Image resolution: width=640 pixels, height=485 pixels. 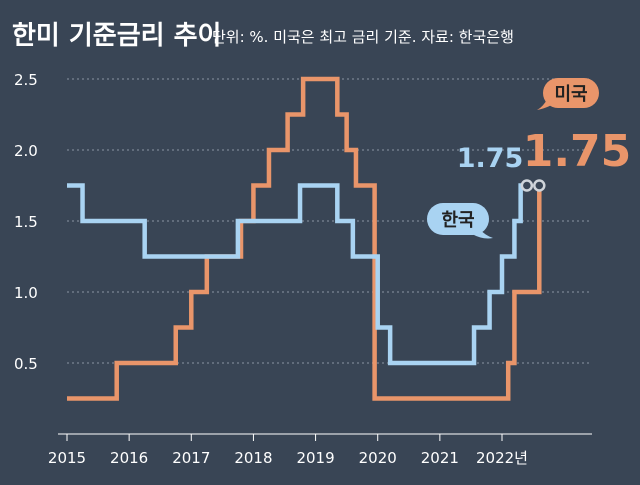 What do you see at coordinates (67, 458) in the screenshot?
I see `x-tick-label-0: 2015` at bounding box center [67, 458].